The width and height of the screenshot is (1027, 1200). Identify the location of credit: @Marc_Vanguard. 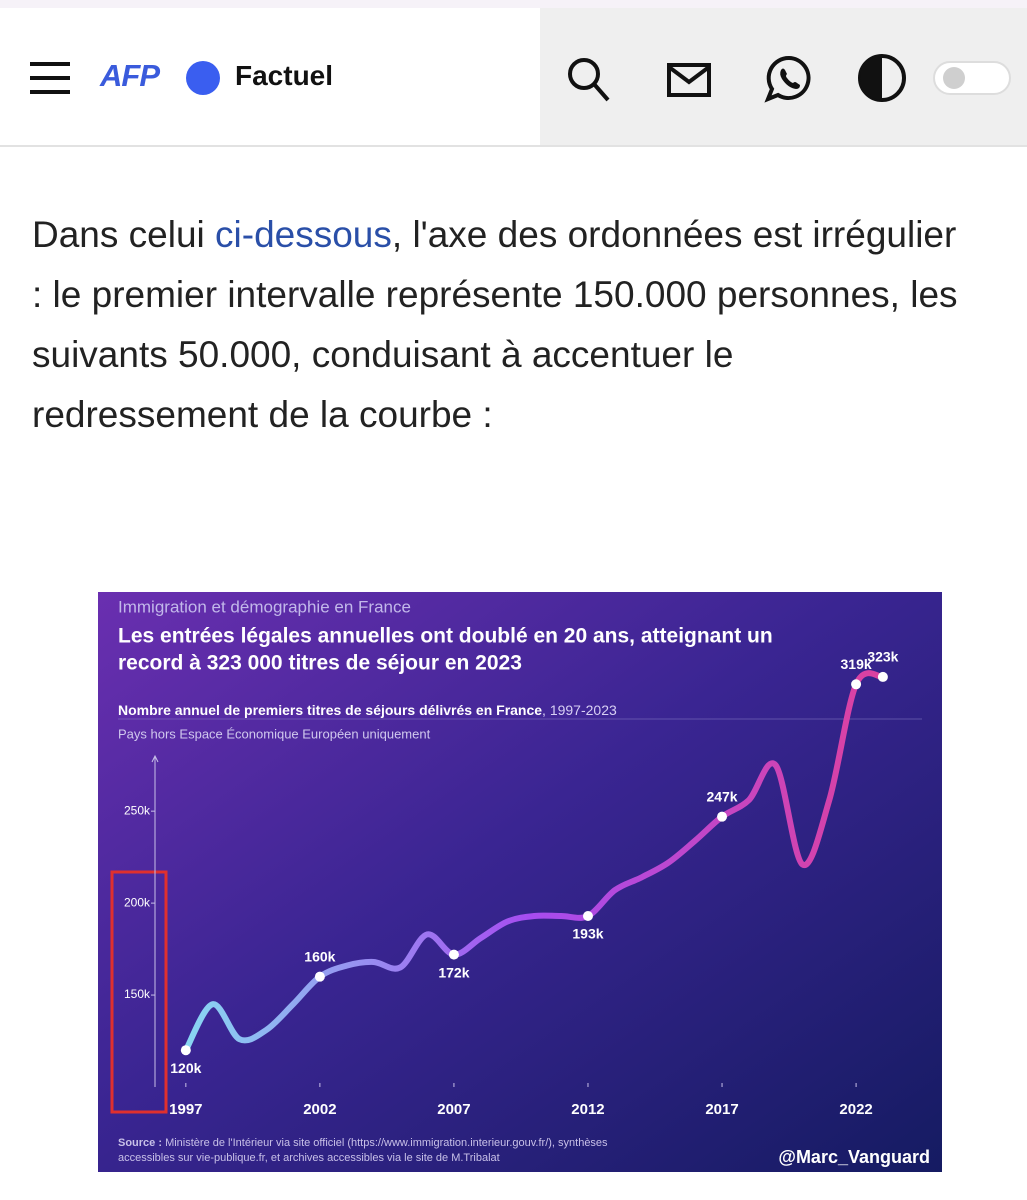
(854, 1157).